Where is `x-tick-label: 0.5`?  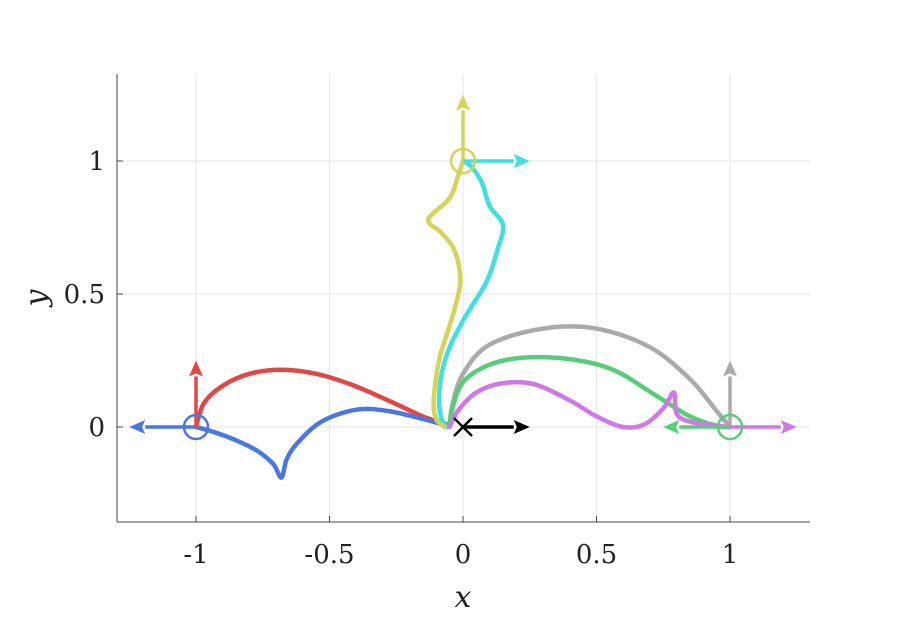
x-tick-label: 0.5 is located at coordinates (596, 555).